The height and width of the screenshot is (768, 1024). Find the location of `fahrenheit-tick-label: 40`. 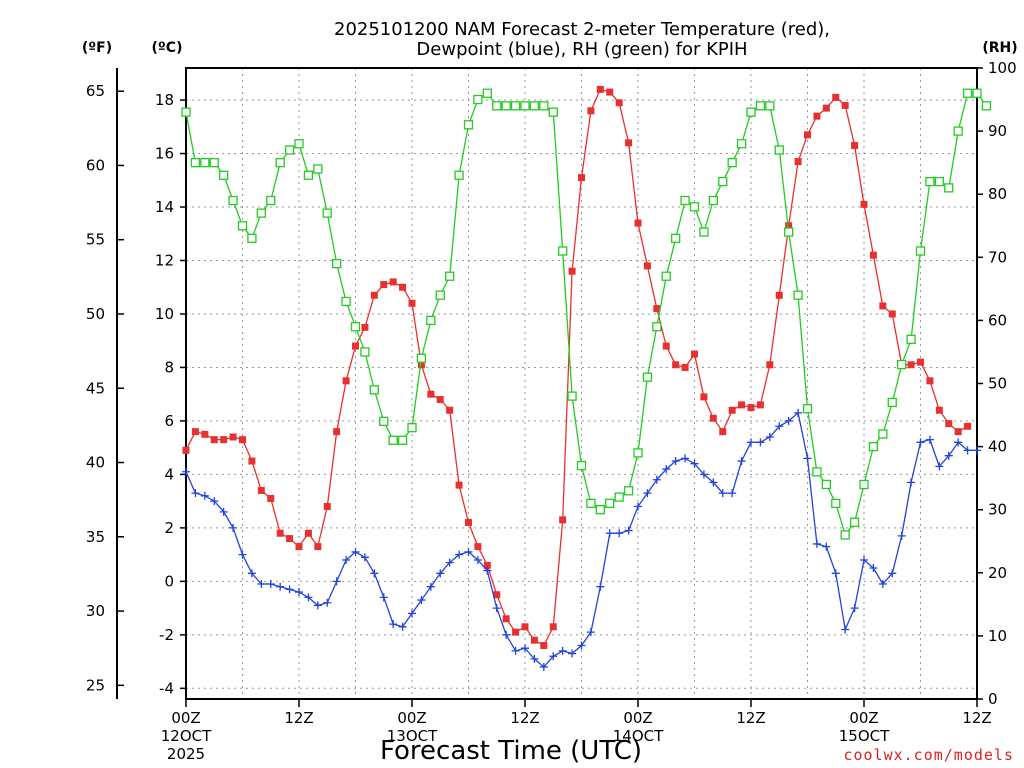

fahrenheit-tick-label: 40 is located at coordinates (95, 463).